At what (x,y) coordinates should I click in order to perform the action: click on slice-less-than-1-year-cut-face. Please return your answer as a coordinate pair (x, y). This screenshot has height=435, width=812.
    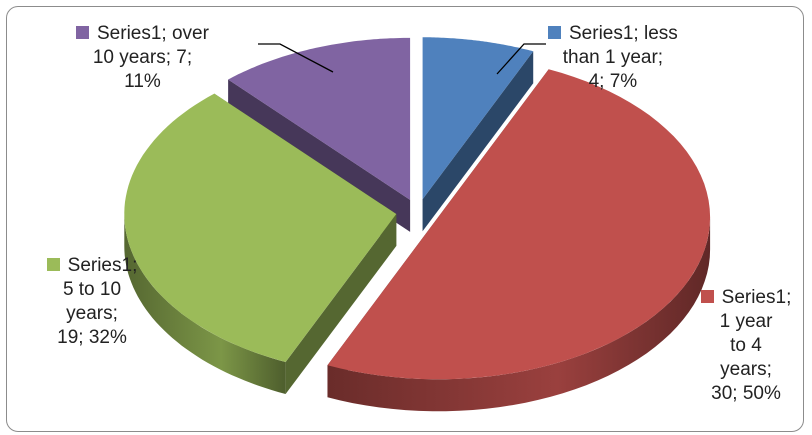
    Looking at the image, I should click on (478, 141).